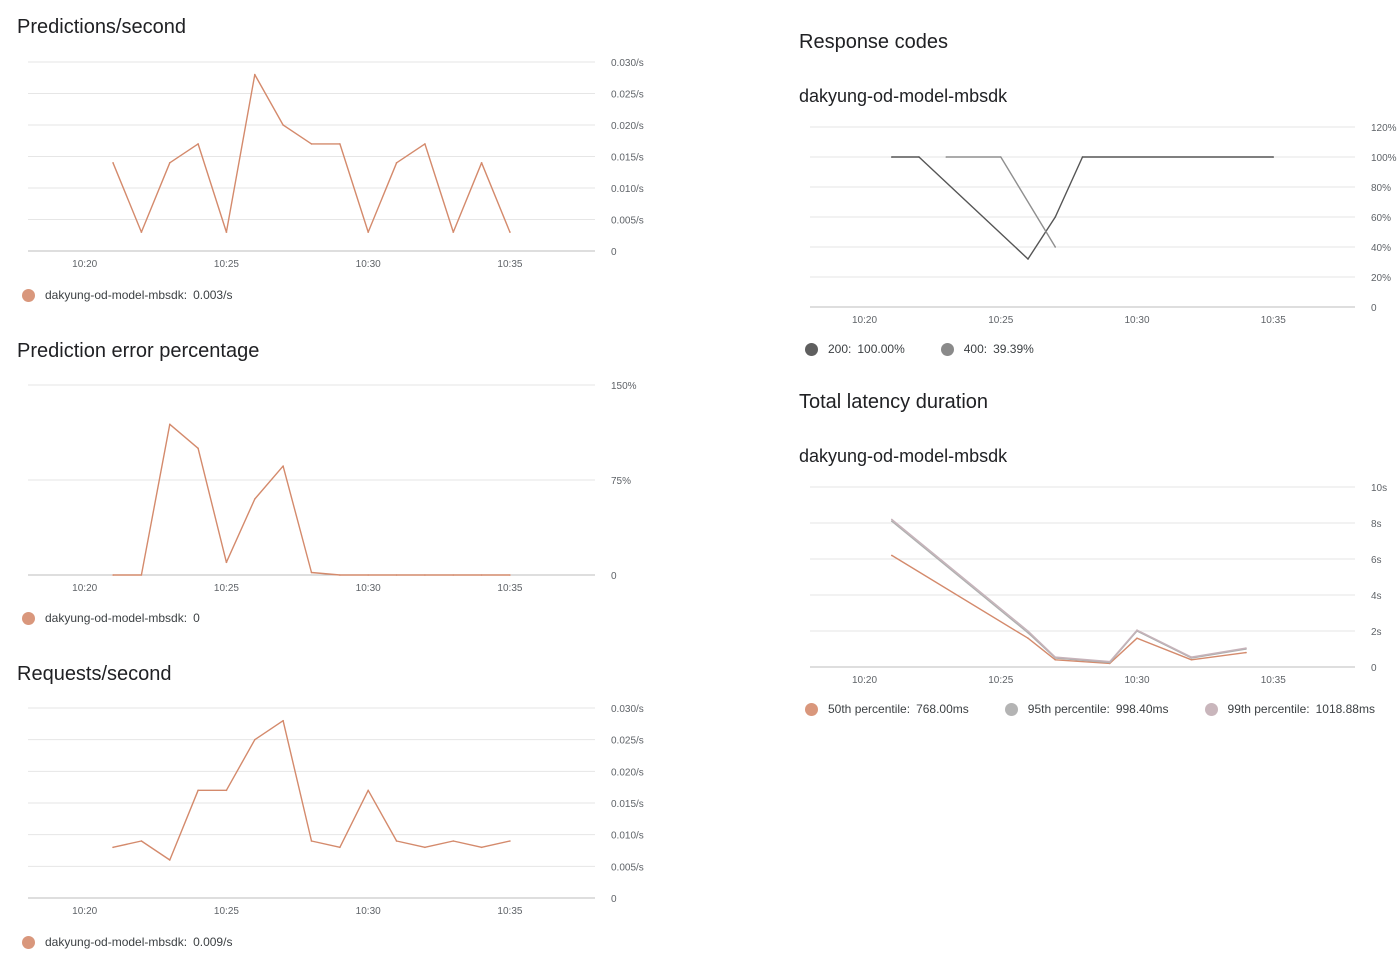 The width and height of the screenshot is (1400, 960). What do you see at coordinates (1384, 128) in the screenshot?
I see `y-tick-label: 120%` at bounding box center [1384, 128].